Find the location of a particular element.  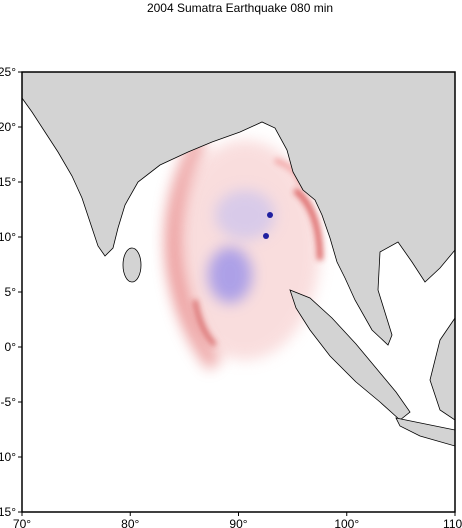

lat-tick-label: 25° is located at coordinates (8, 72).